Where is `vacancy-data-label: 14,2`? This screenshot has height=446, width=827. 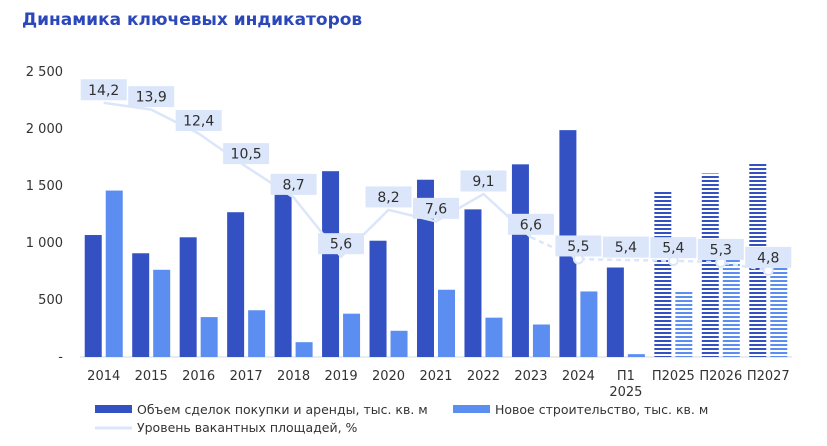
vacancy-data-label: 14,2 is located at coordinates (103, 91).